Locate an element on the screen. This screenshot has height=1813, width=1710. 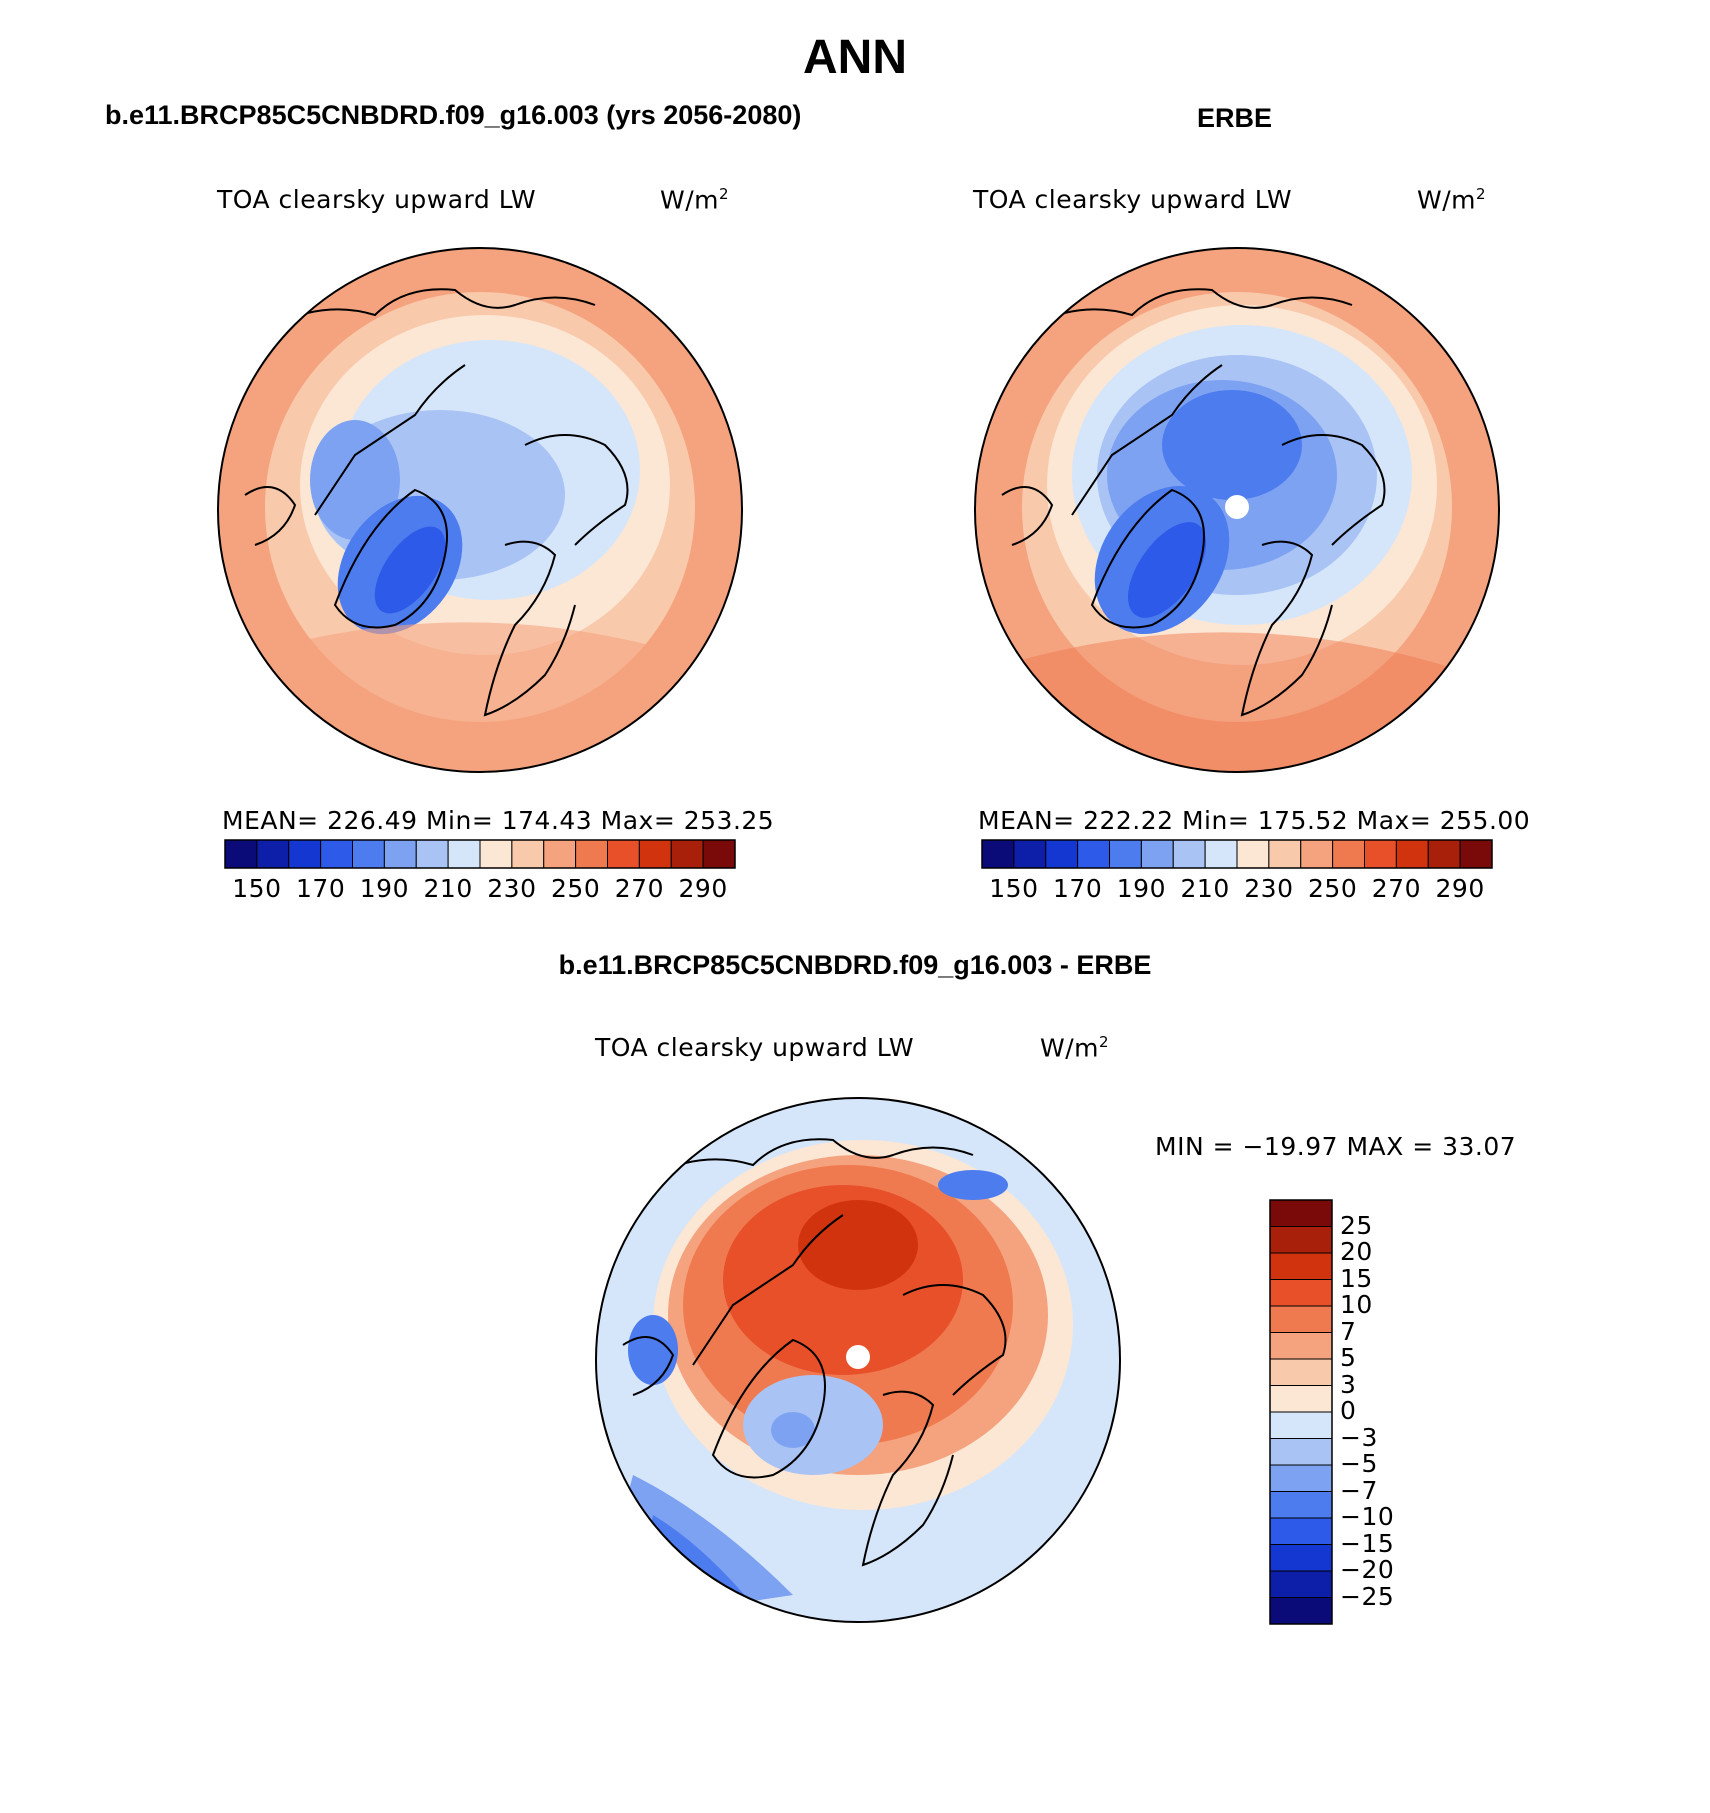
model-coastline-arctic is located at coordinates (390, 440).